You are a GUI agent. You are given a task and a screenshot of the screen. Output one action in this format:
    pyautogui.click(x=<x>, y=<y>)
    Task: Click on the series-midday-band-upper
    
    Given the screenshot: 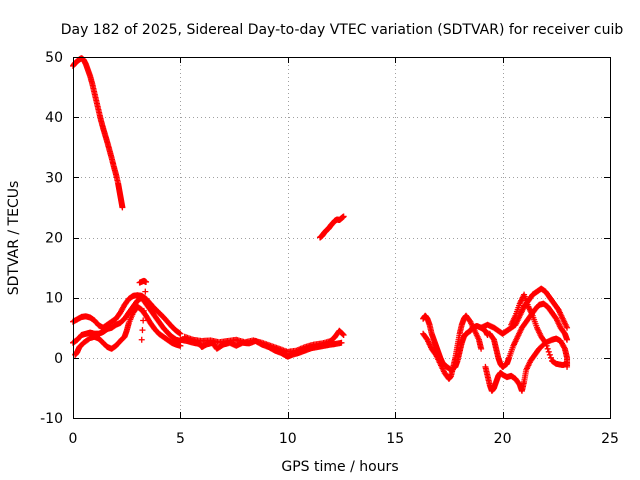 What is the action you would take?
    pyautogui.click(x=264, y=341)
    